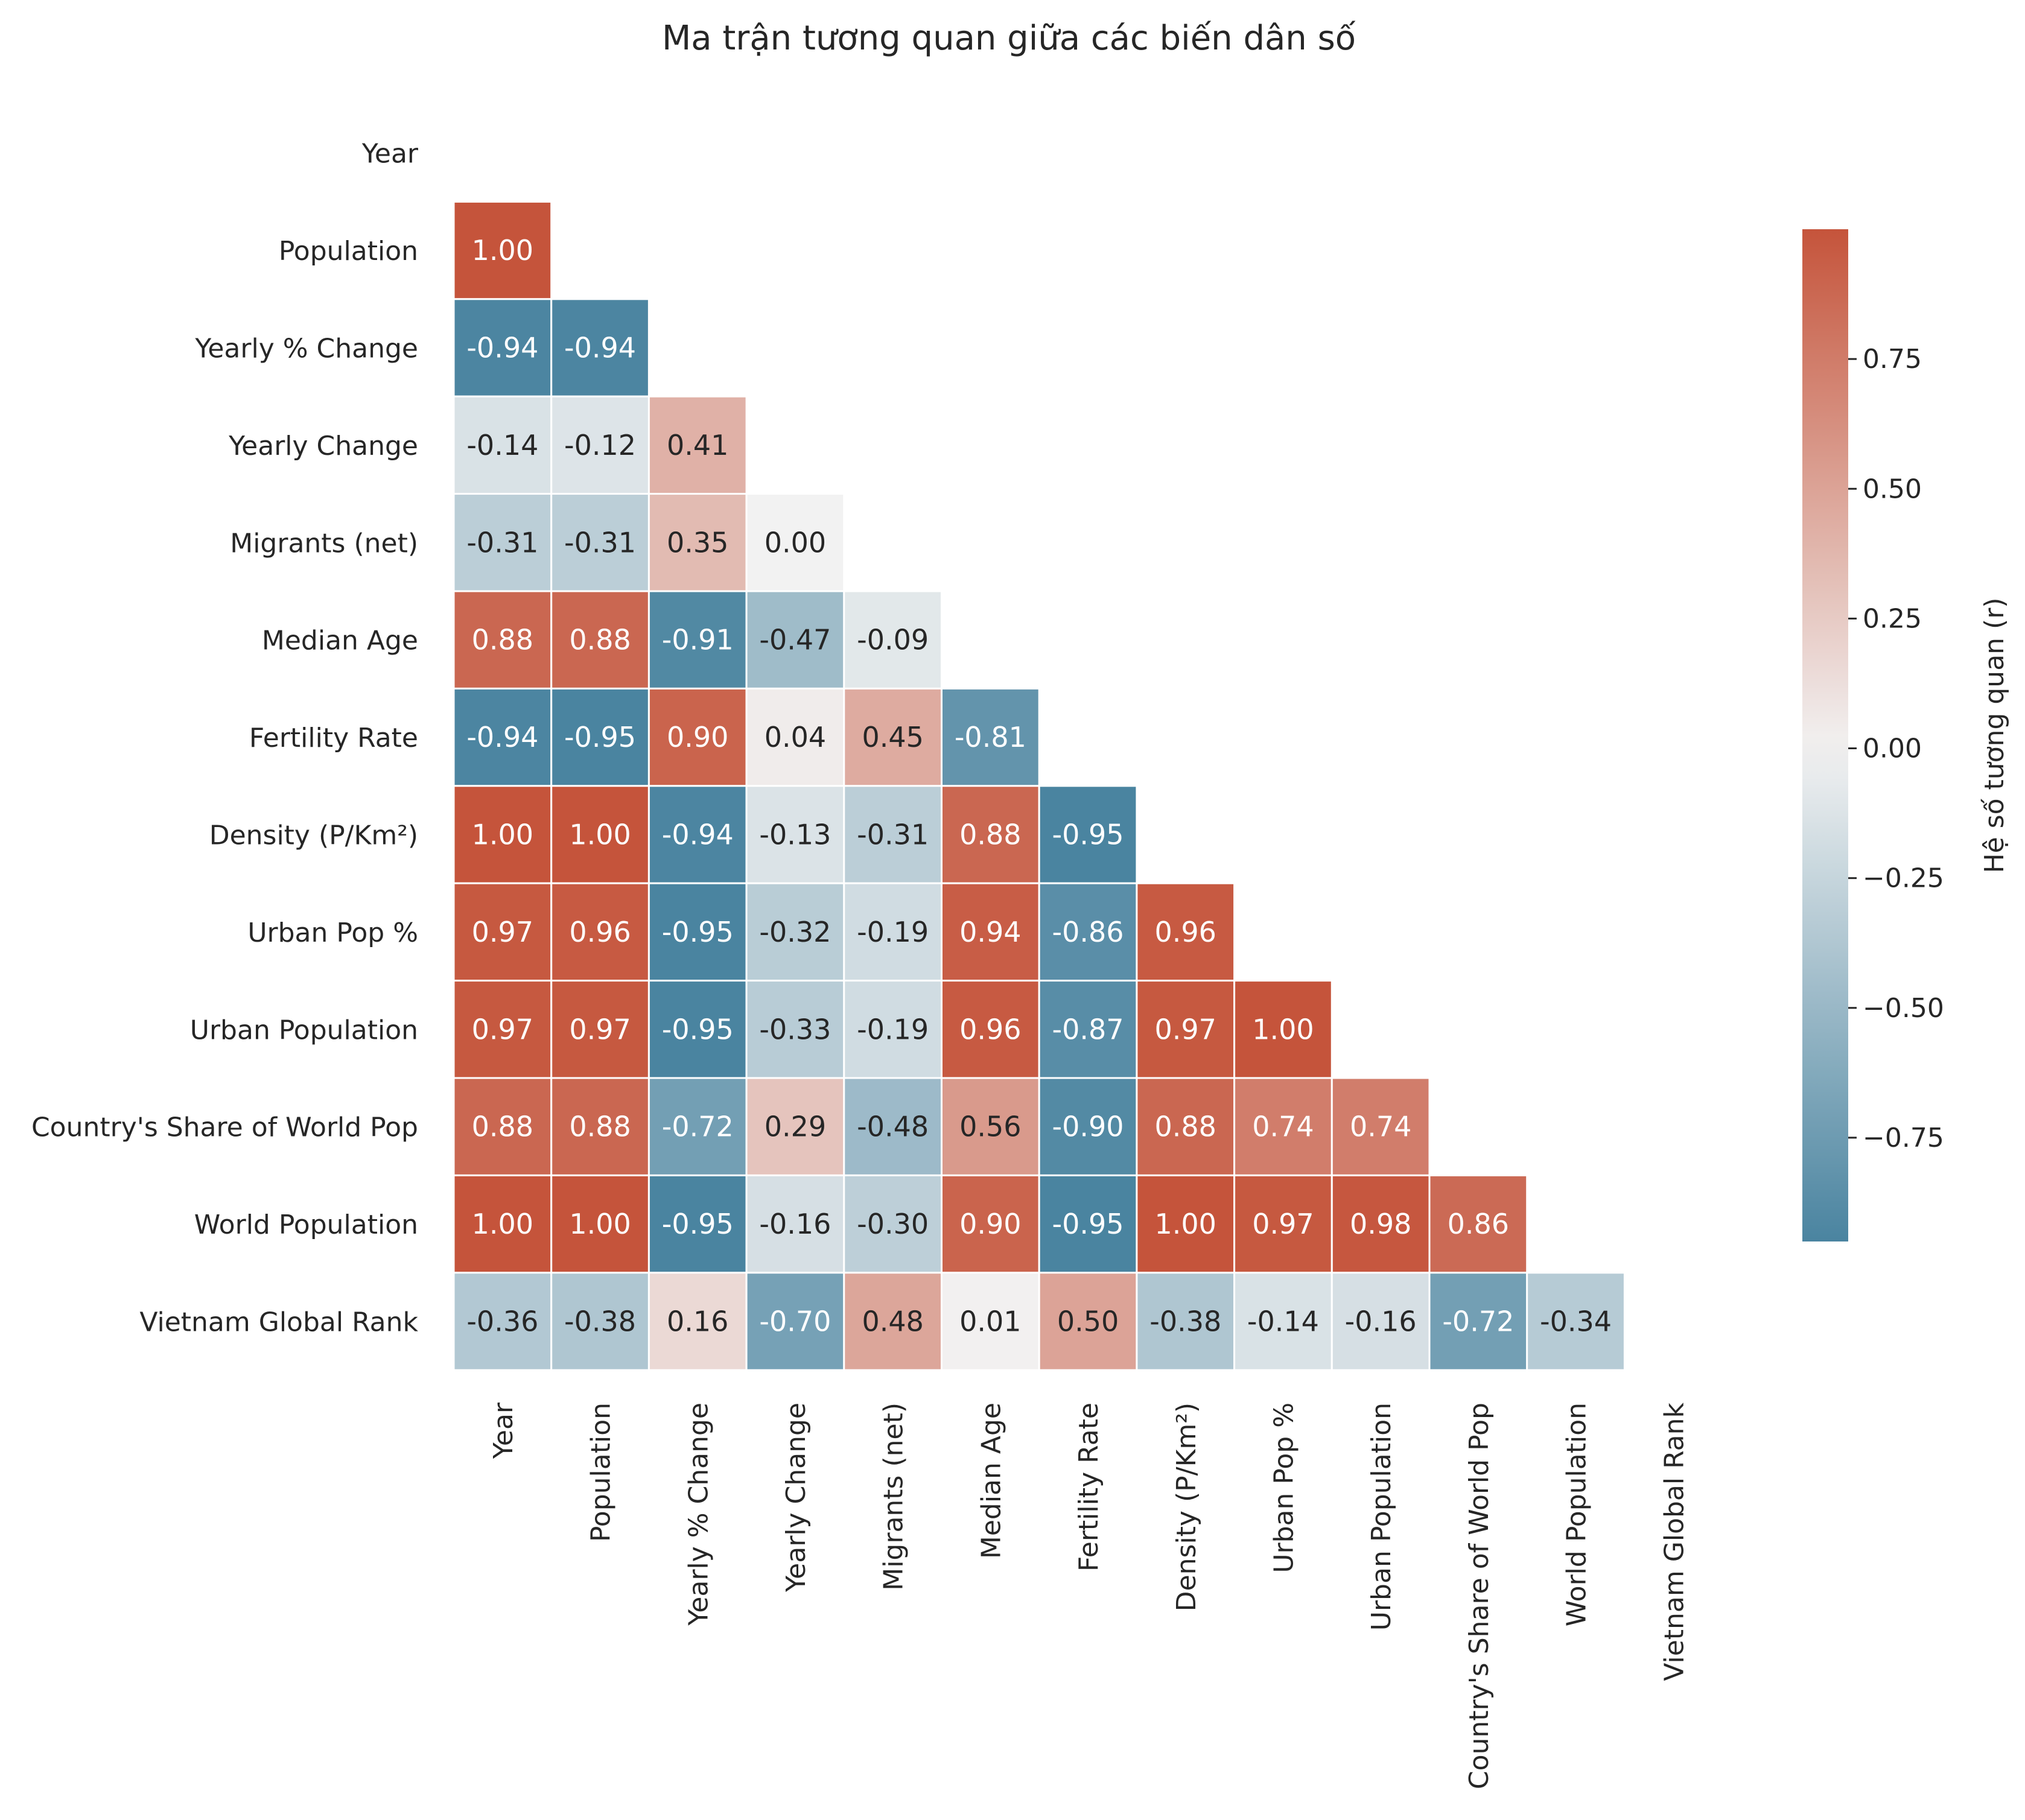 The width and height of the screenshot is (2025, 1820). I want to click on row-label-fertility-rate: Fertility Rate, so click(333, 738).